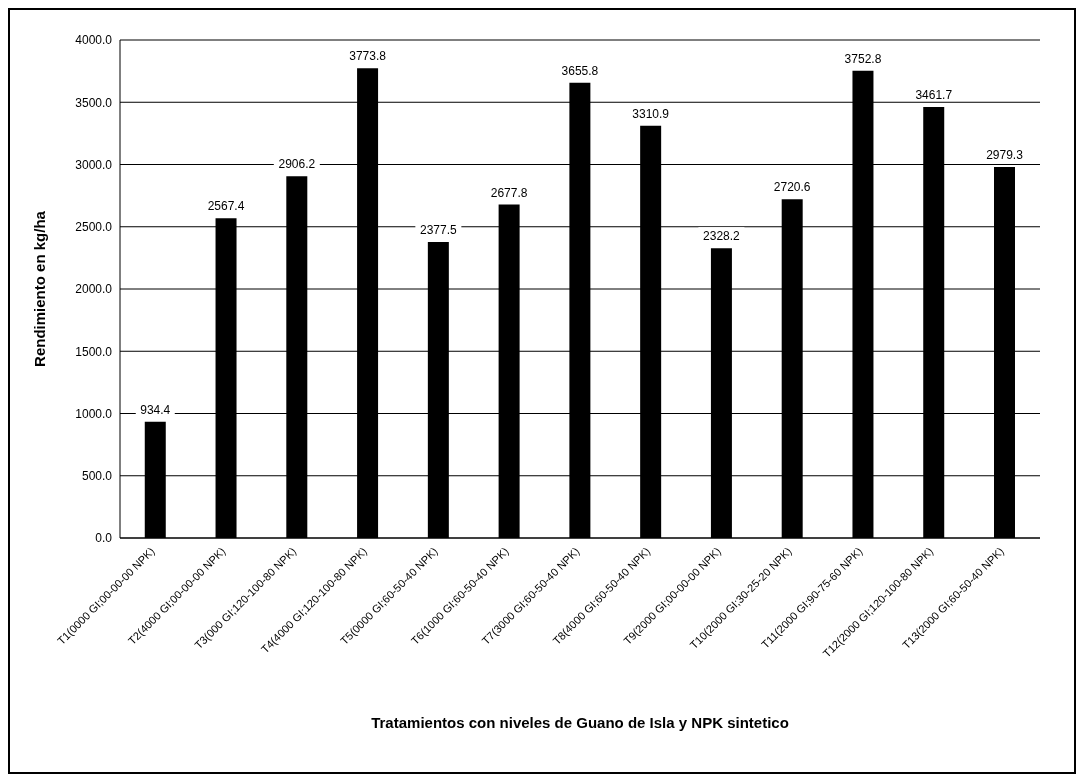 This screenshot has width=1084, height=782. Describe the element at coordinates (297, 164) in the screenshot. I see `data-label: 2906.2` at that location.